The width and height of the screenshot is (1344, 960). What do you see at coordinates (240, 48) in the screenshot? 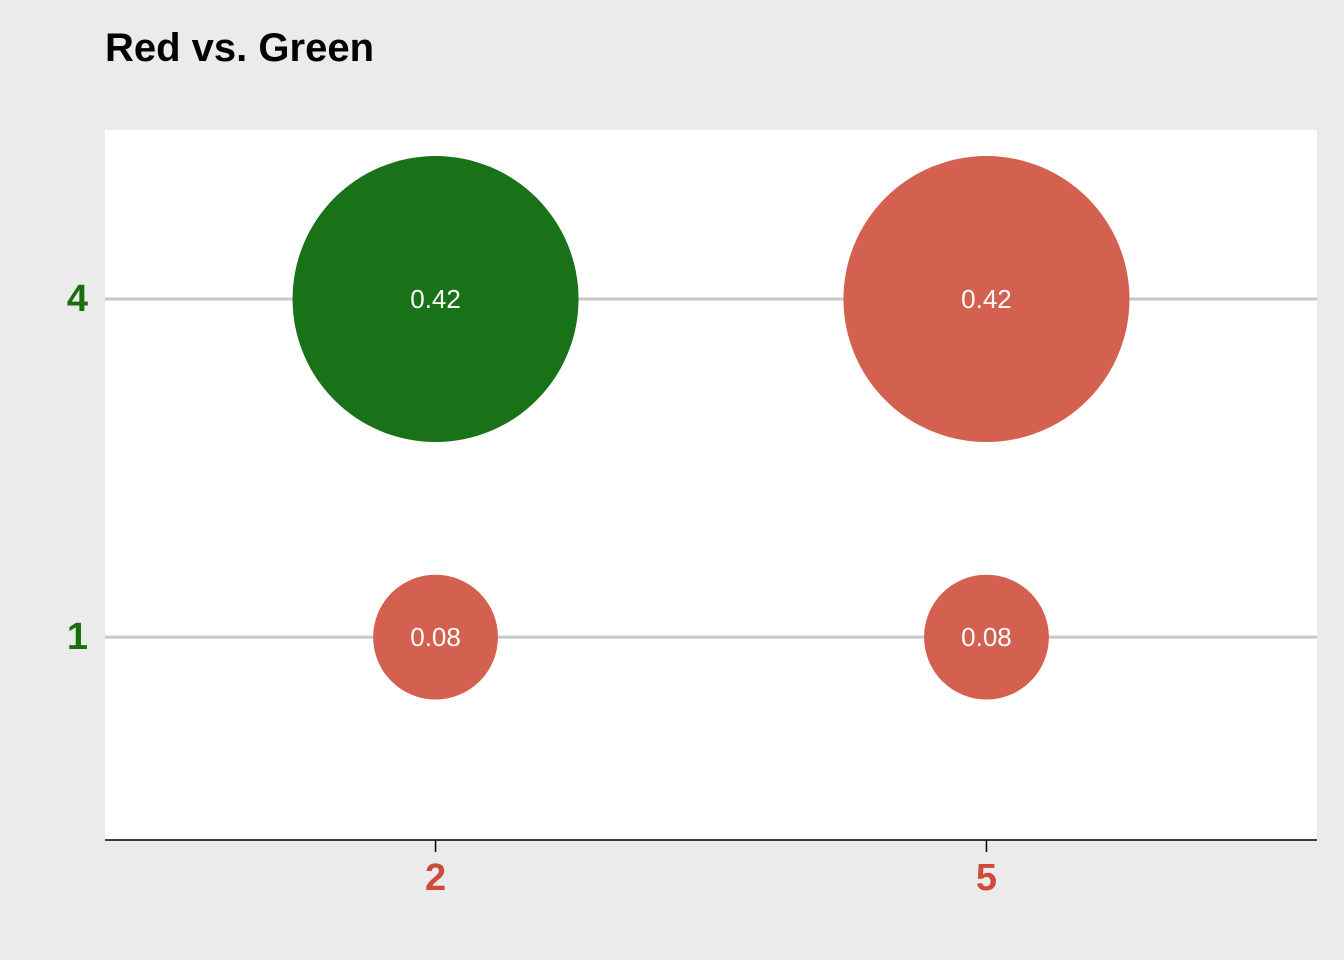
I see `chart-title: Red vs. Green` at bounding box center [240, 48].